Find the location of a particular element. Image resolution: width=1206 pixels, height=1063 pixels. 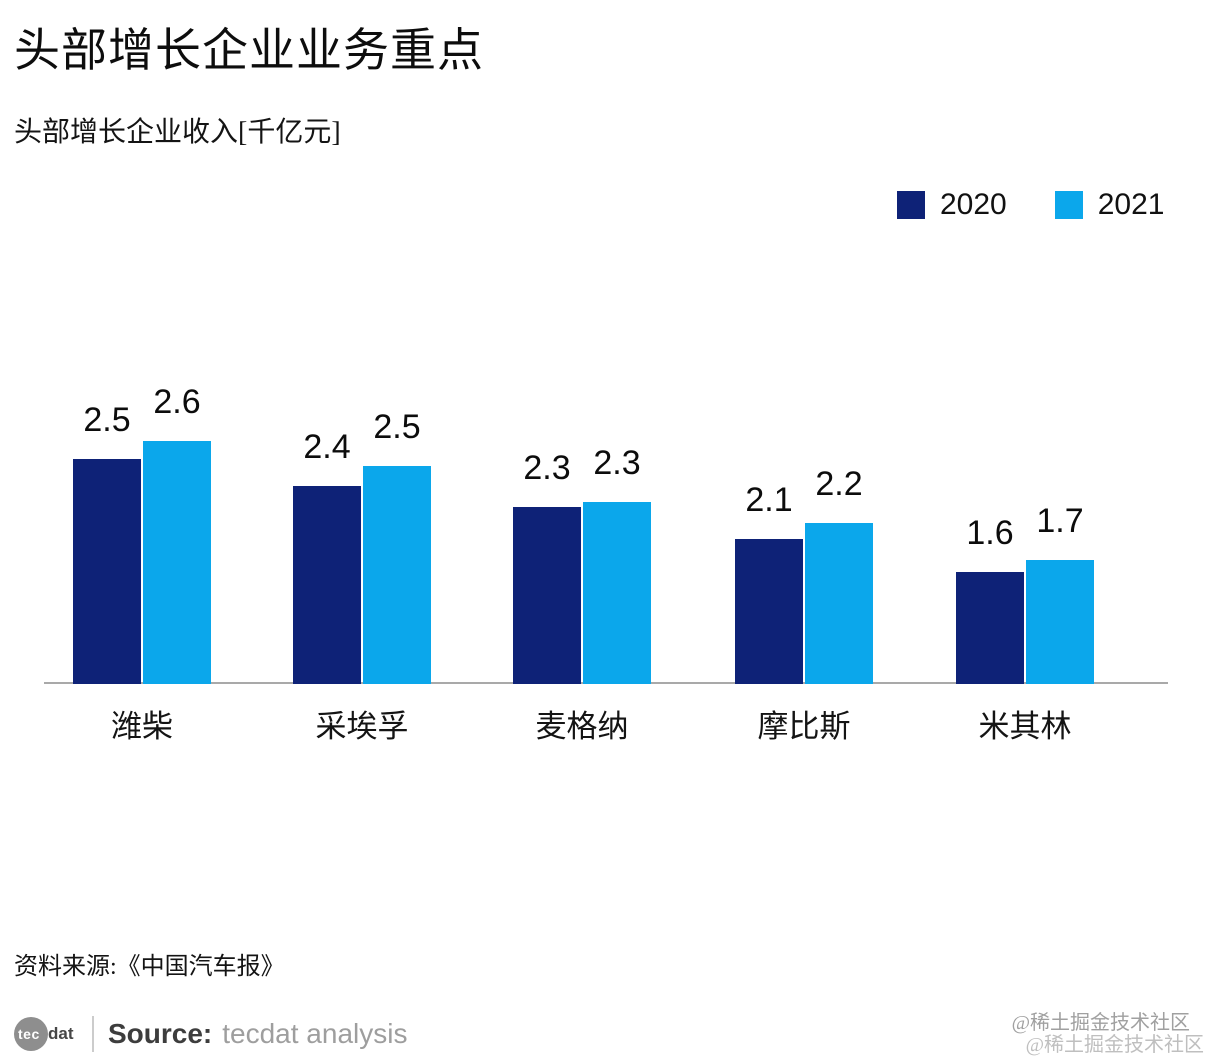

footer: tec dat Source: tecdat analysis is located at coordinates (210, 1034).